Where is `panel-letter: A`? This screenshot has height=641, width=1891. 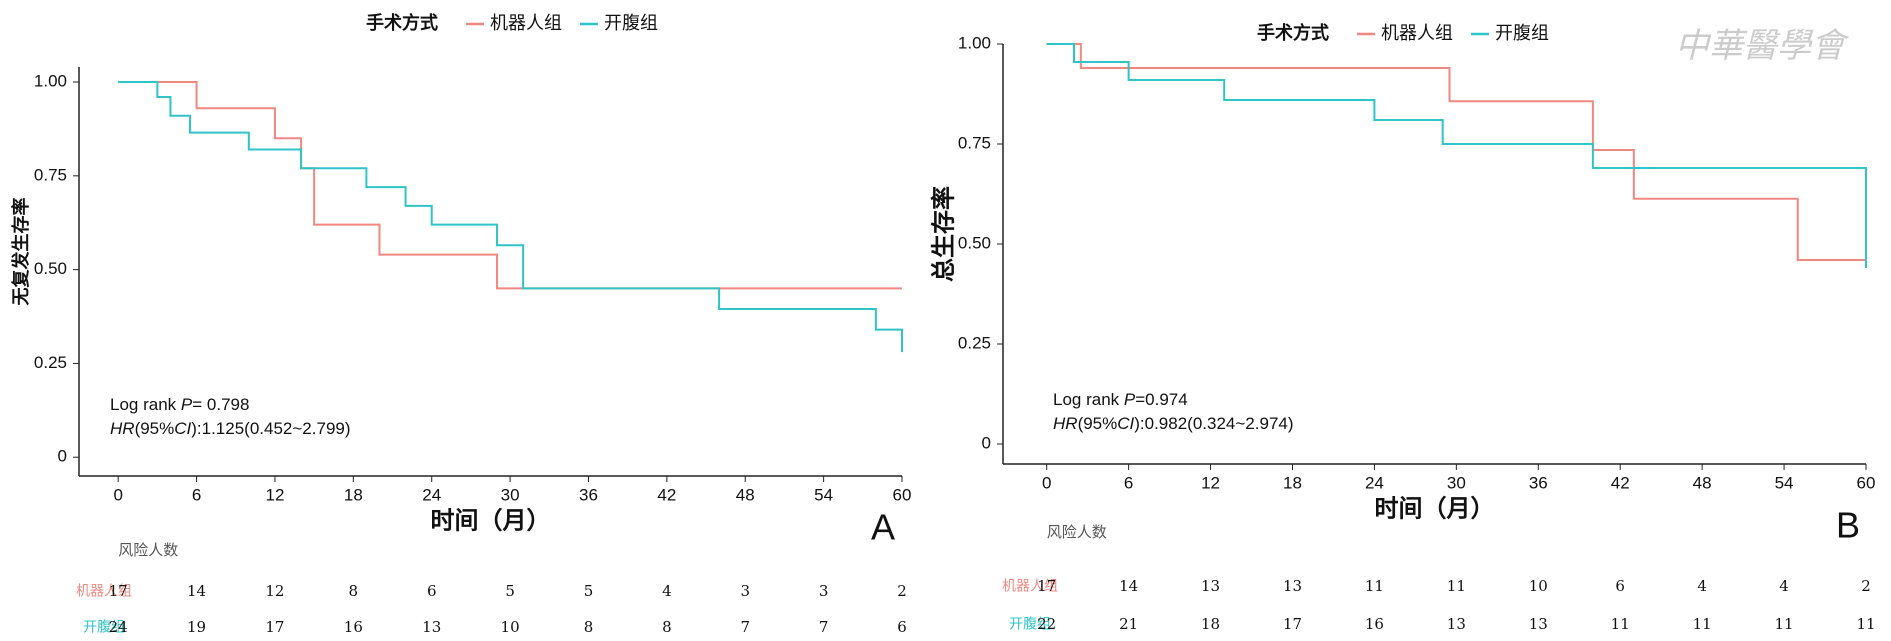 panel-letter: A is located at coordinates (883, 527).